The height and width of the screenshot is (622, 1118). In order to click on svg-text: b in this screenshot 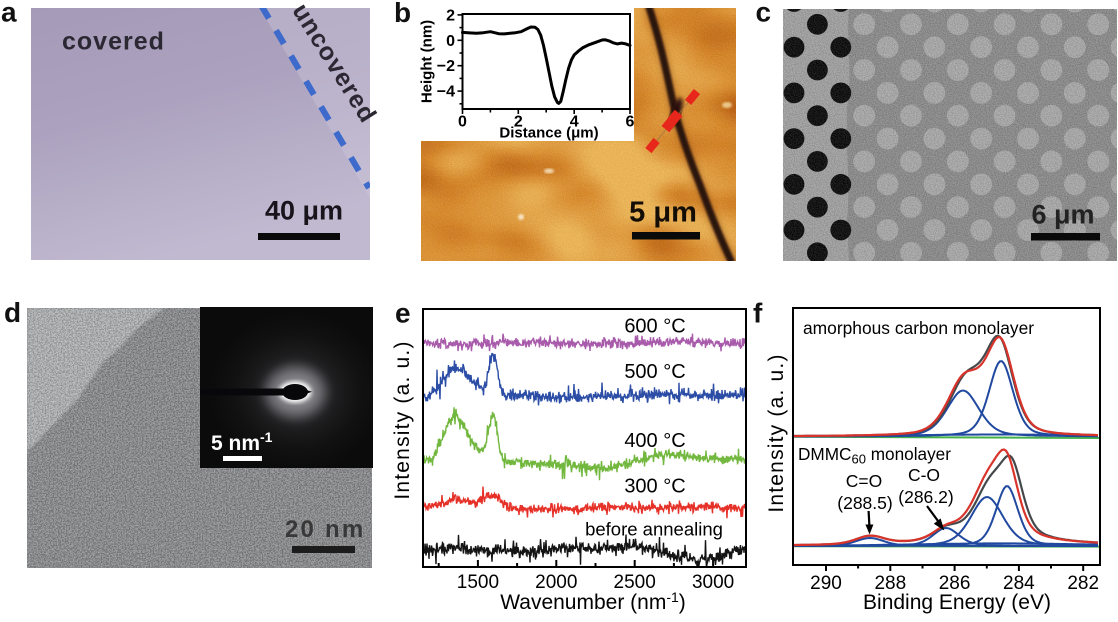, I will do `click(402, 14)`.